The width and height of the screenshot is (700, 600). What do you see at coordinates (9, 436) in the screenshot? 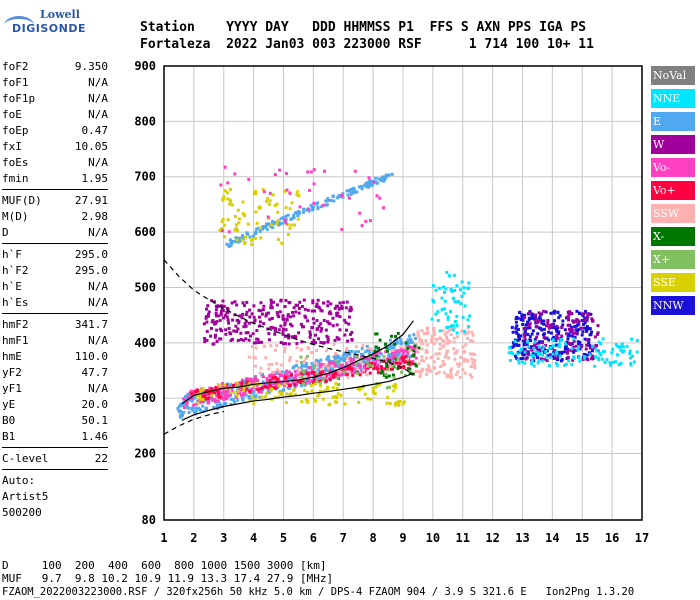
I see `param-key: B1` at bounding box center [9, 436].